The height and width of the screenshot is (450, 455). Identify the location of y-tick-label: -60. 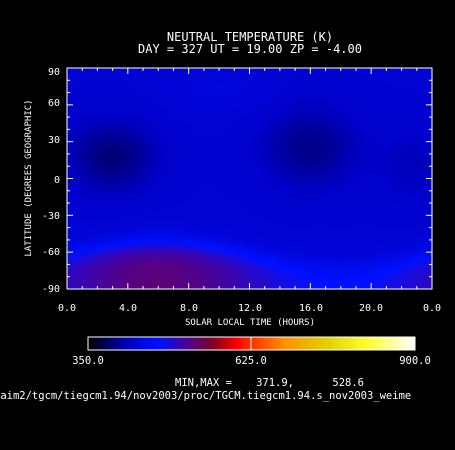
(51, 252).